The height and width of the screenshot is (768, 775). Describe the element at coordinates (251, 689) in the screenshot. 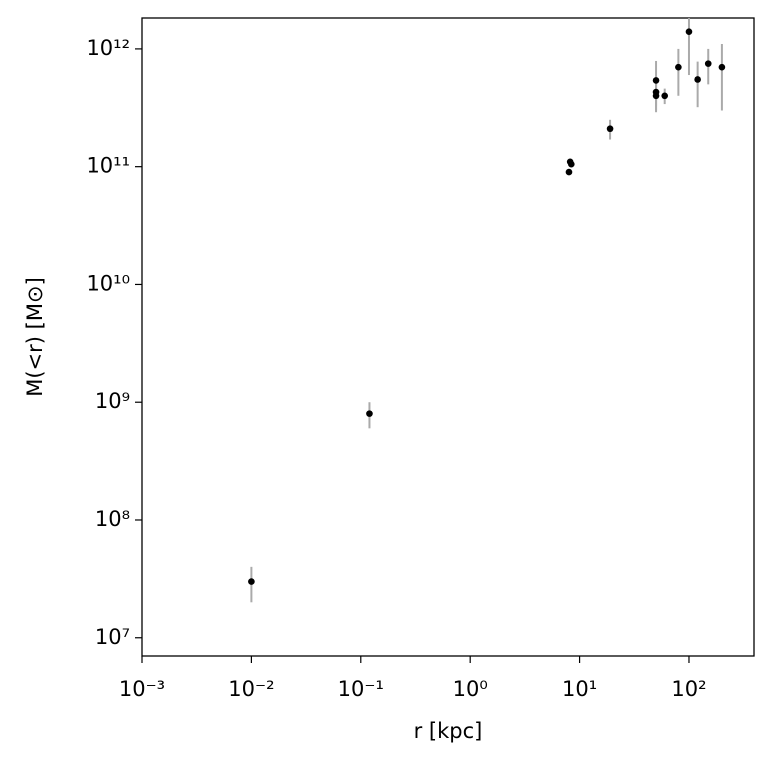

I see `x-tick-label: 10⁻²` at that location.